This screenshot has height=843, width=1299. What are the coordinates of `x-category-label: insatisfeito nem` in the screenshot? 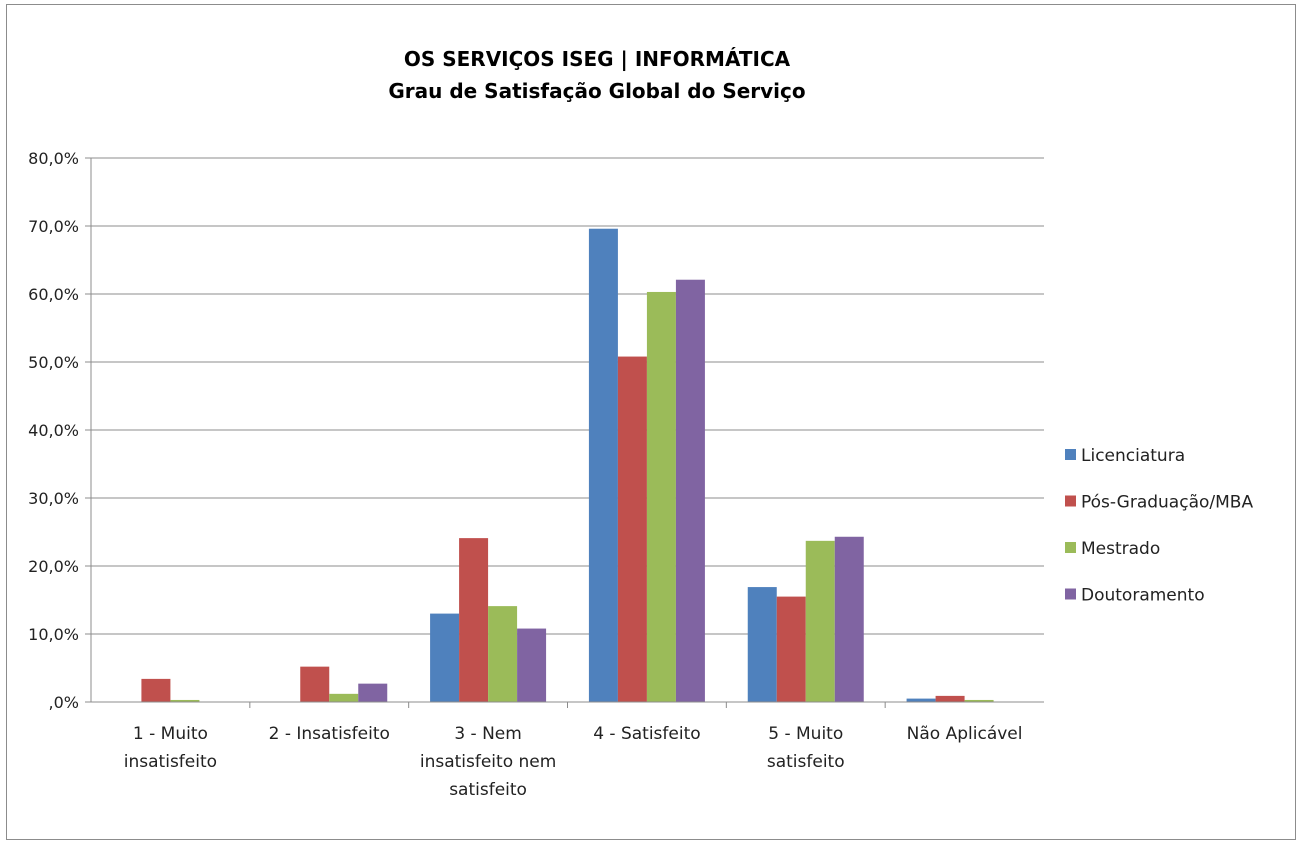 It's located at (488, 762).